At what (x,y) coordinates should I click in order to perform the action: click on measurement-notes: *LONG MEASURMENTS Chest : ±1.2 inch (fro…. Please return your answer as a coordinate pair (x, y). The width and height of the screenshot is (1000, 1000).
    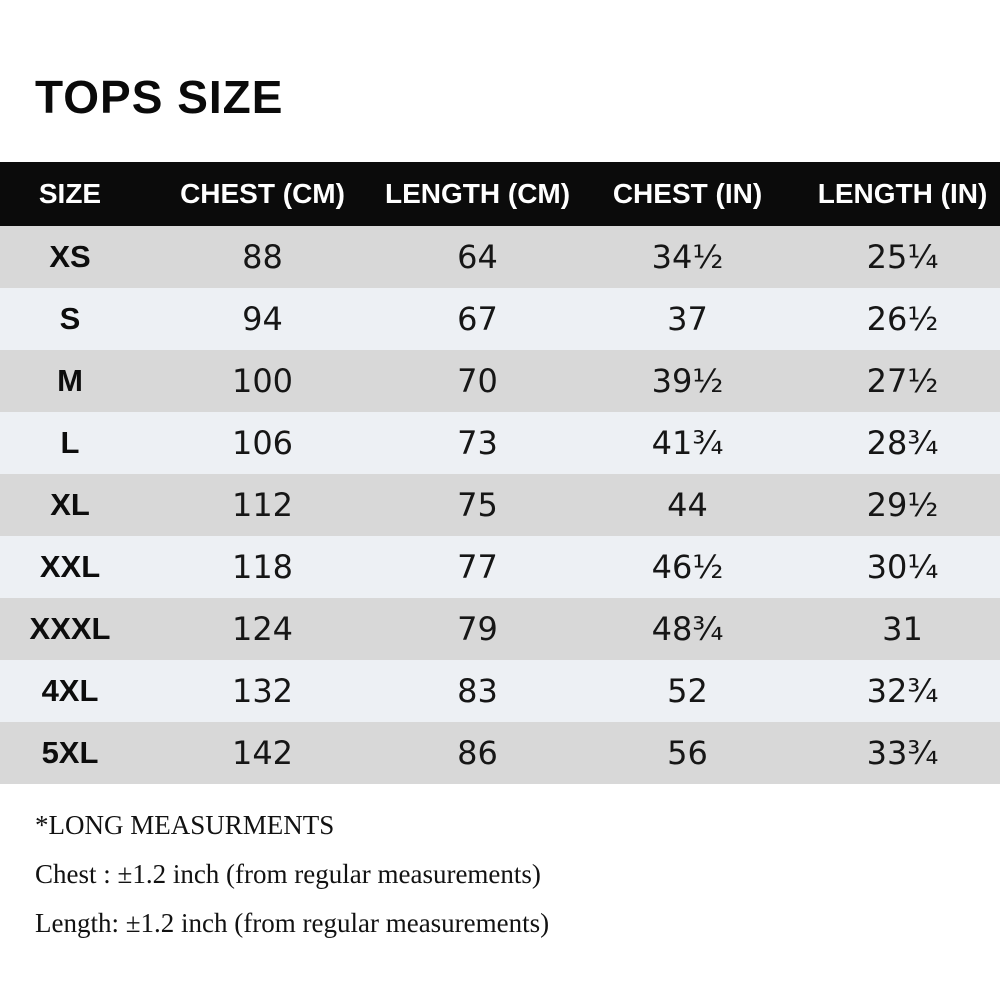
    Looking at the image, I should click on (517, 874).